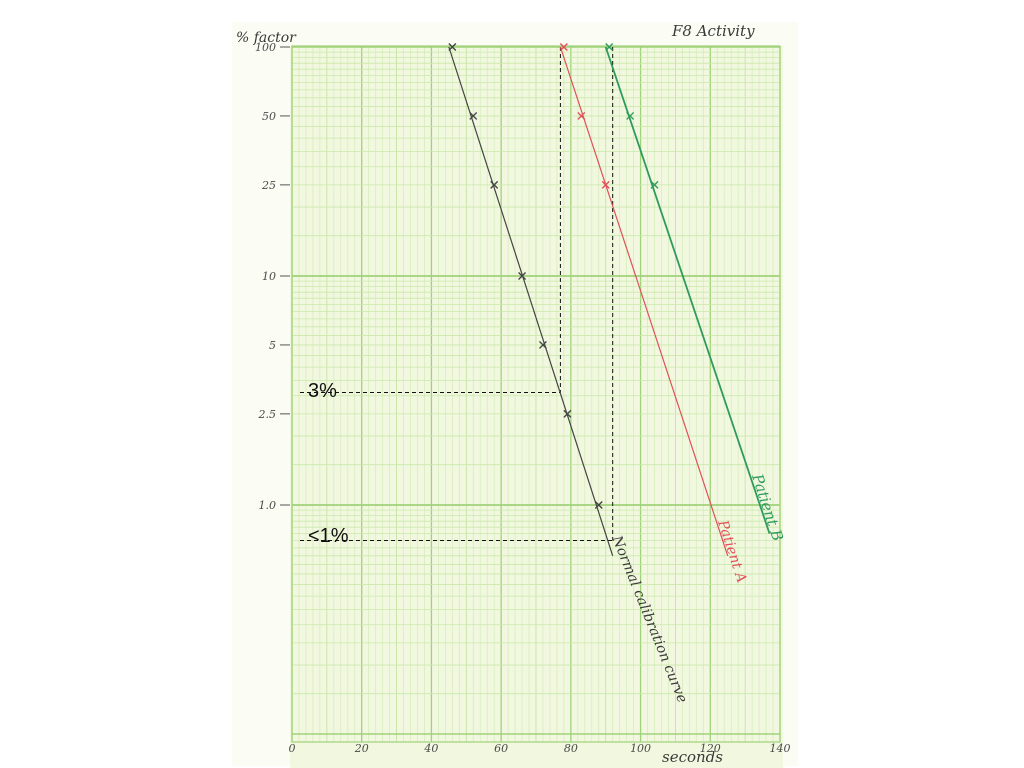  What do you see at coordinates (268, 505) in the screenshot?
I see `y-tick-label: 1.0` at bounding box center [268, 505].